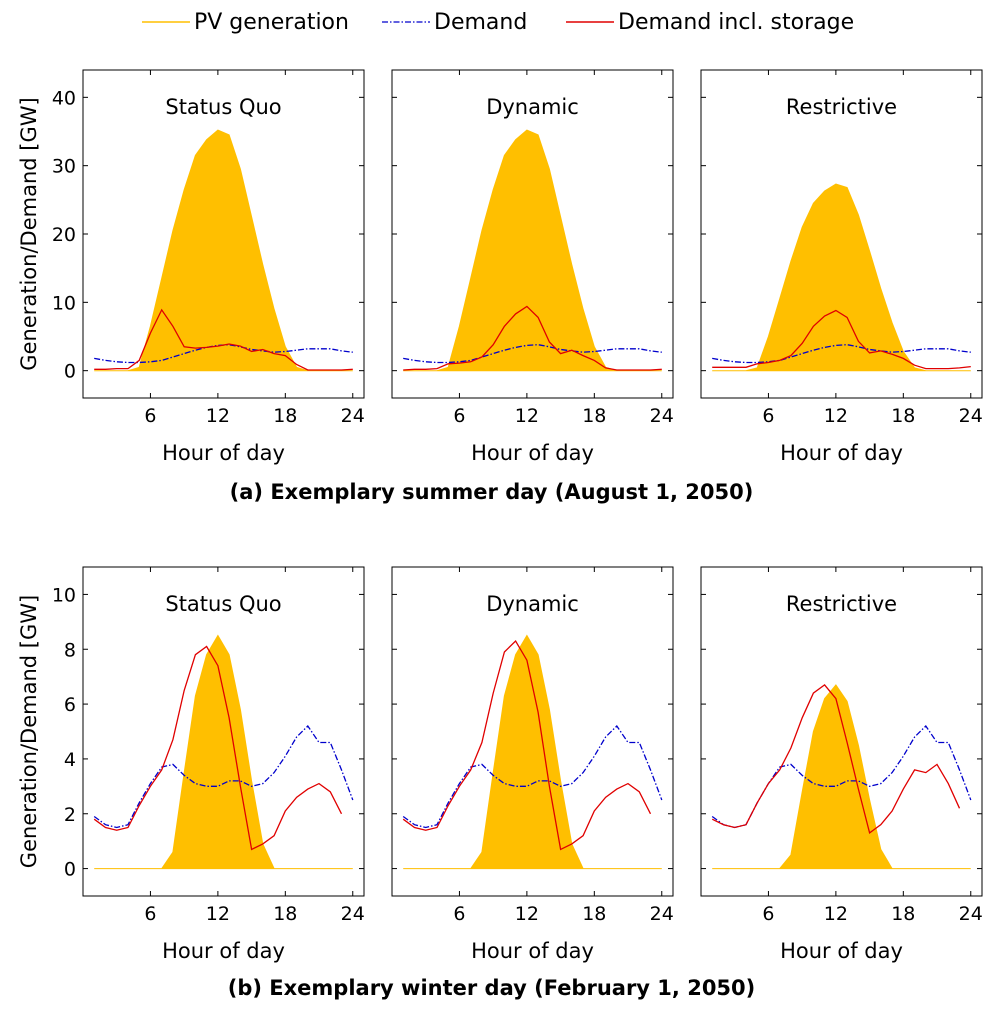 This screenshot has height=1011, width=983. What do you see at coordinates (532, 354) in the screenshot?
I see `panel-summer-dynamic-demand-line` at bounding box center [532, 354].